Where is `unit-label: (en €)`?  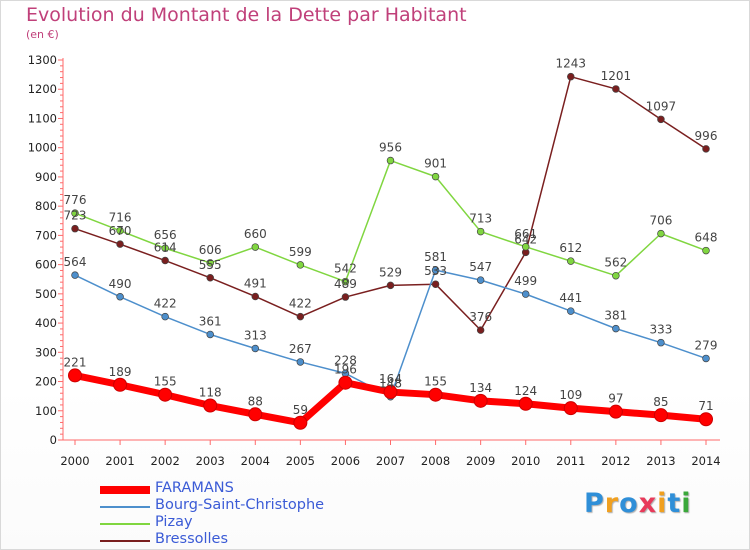 unit-label: (en €) is located at coordinates (42, 34).